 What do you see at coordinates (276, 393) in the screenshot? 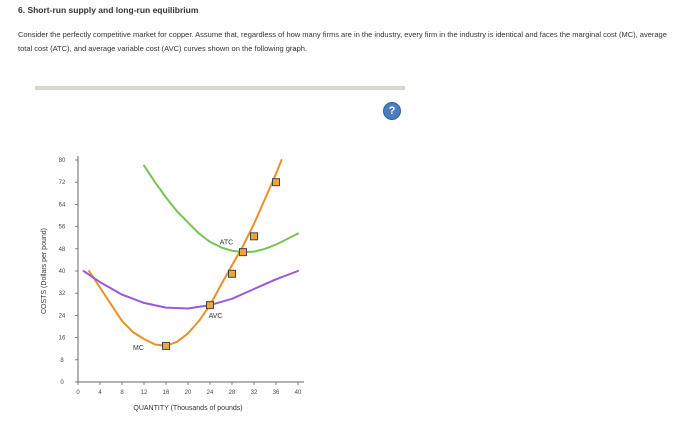
I see `x-tick-label: 36` at bounding box center [276, 393].